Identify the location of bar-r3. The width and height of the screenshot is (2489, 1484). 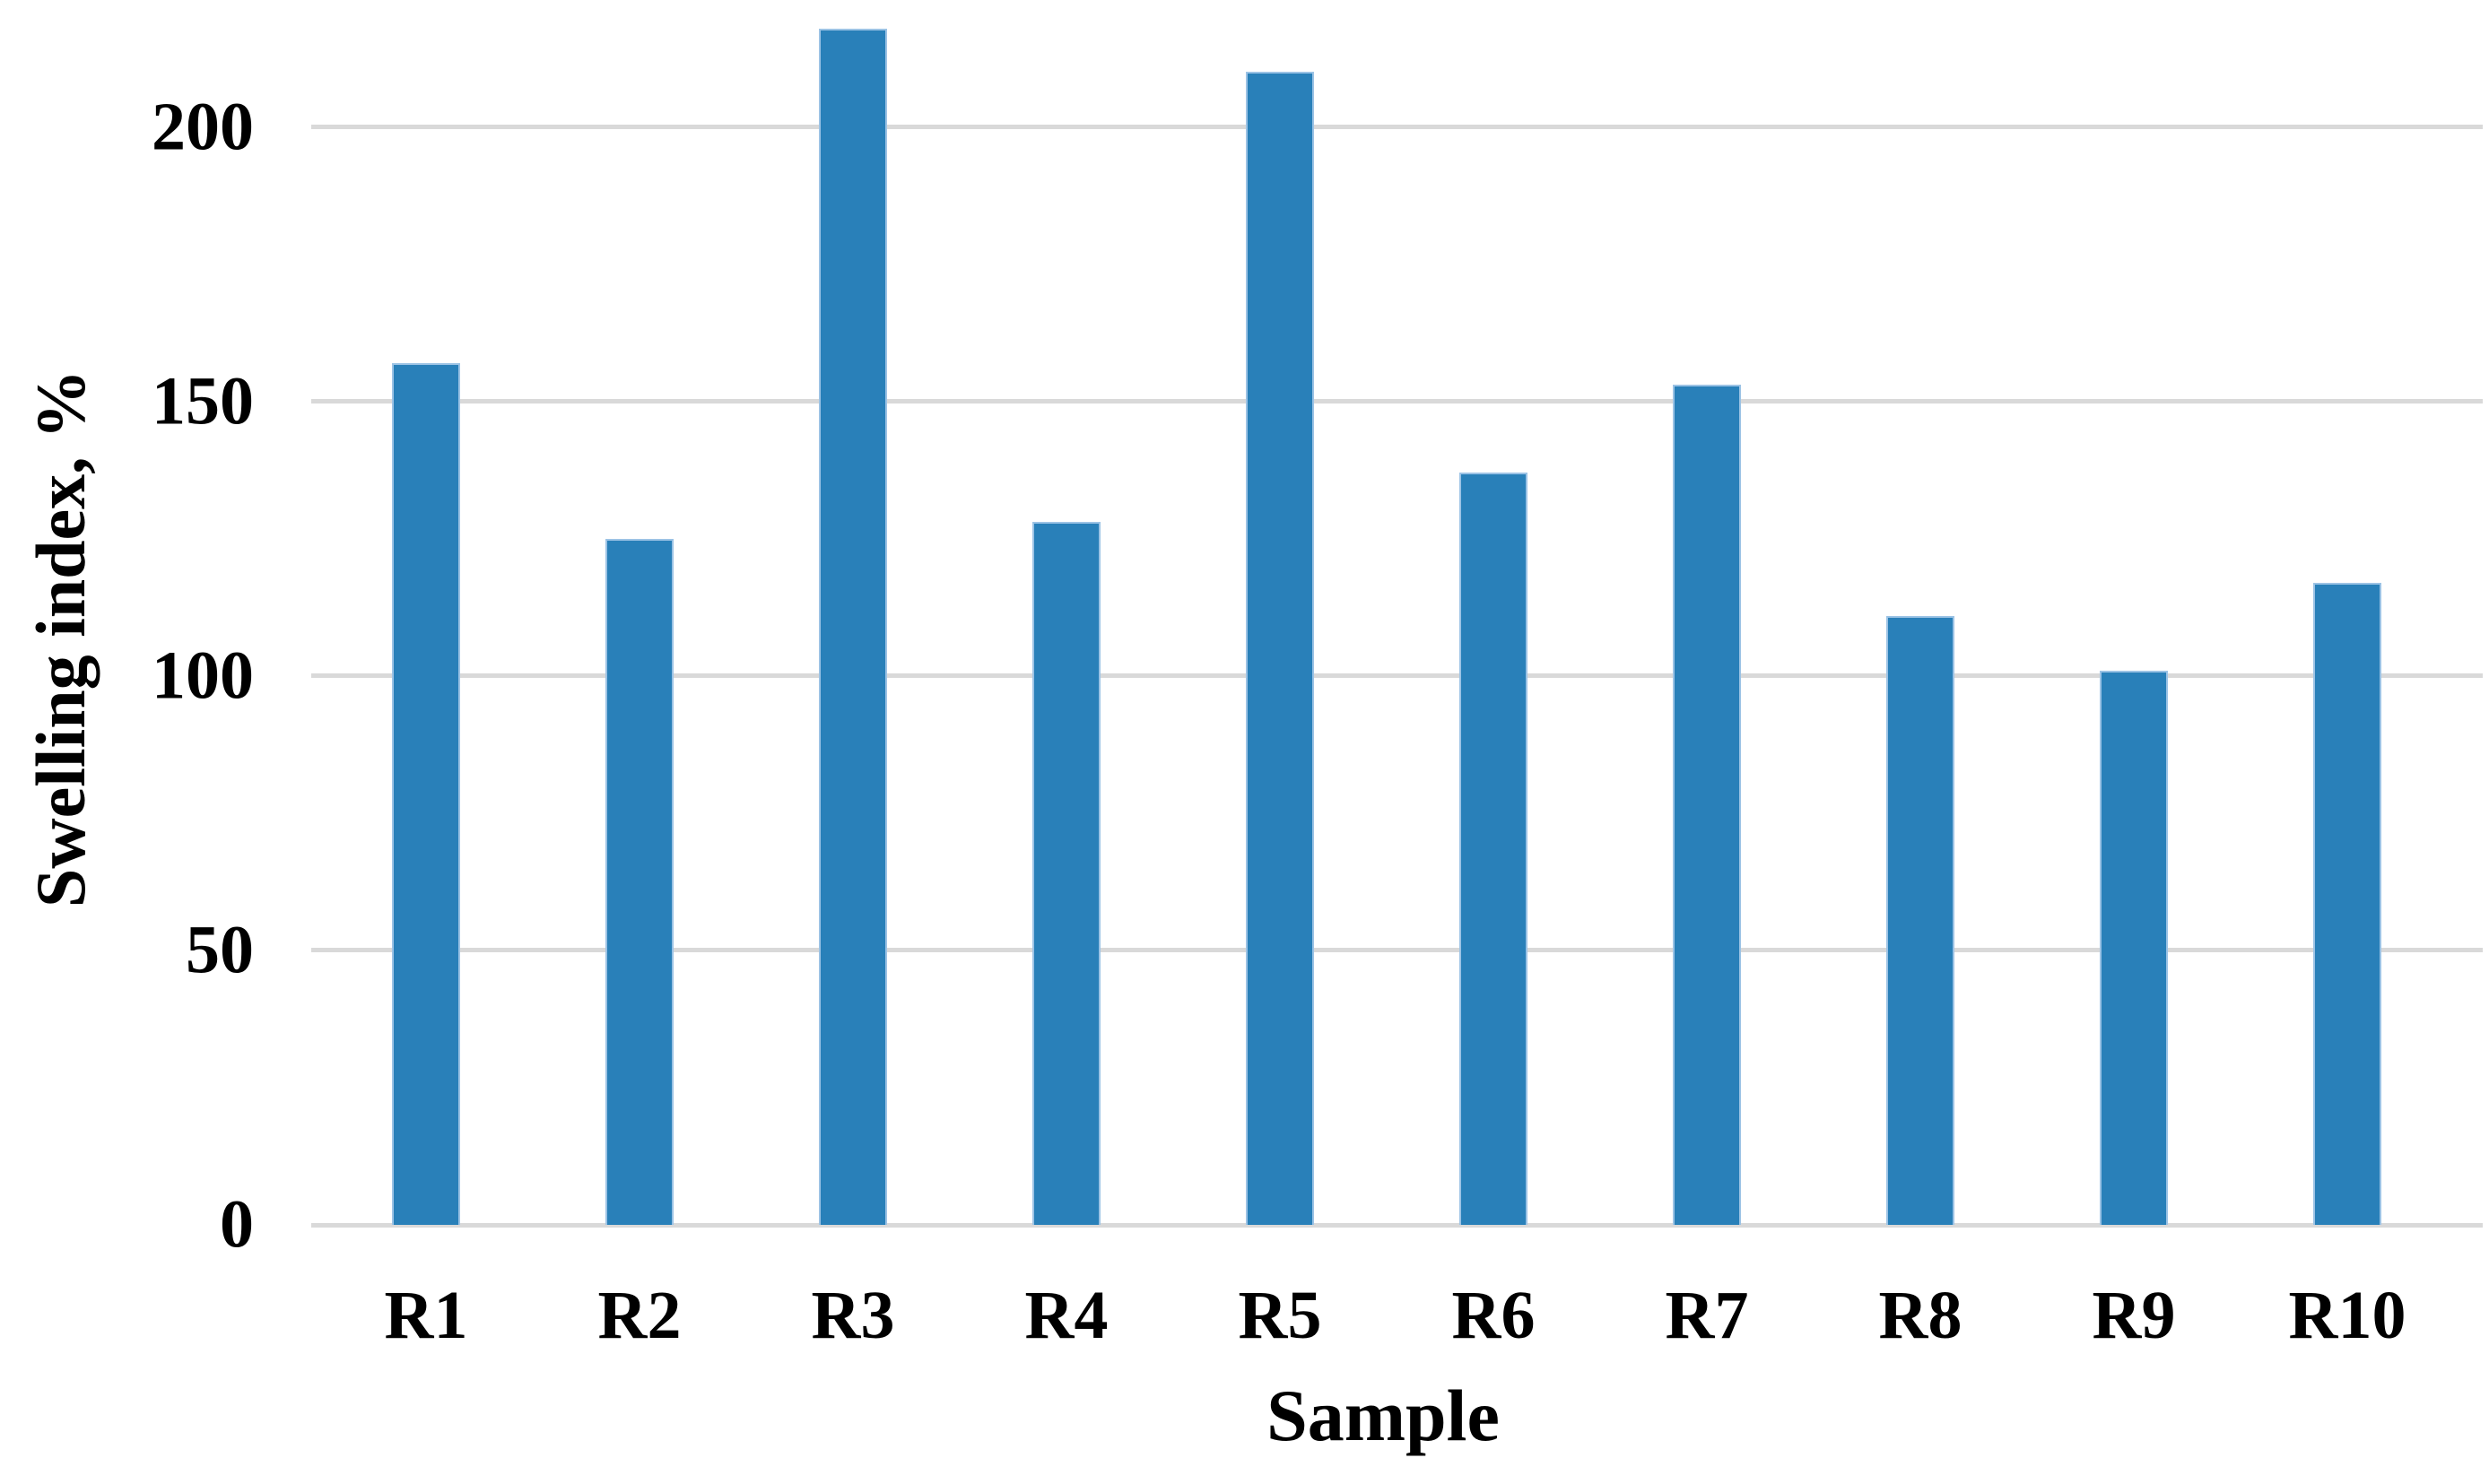
(853, 627).